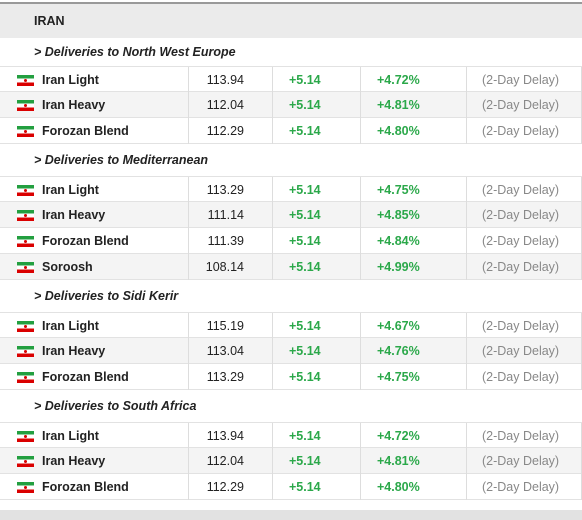 The image size is (582, 520). I want to click on change-percent: +4.72%, so click(398, 80).